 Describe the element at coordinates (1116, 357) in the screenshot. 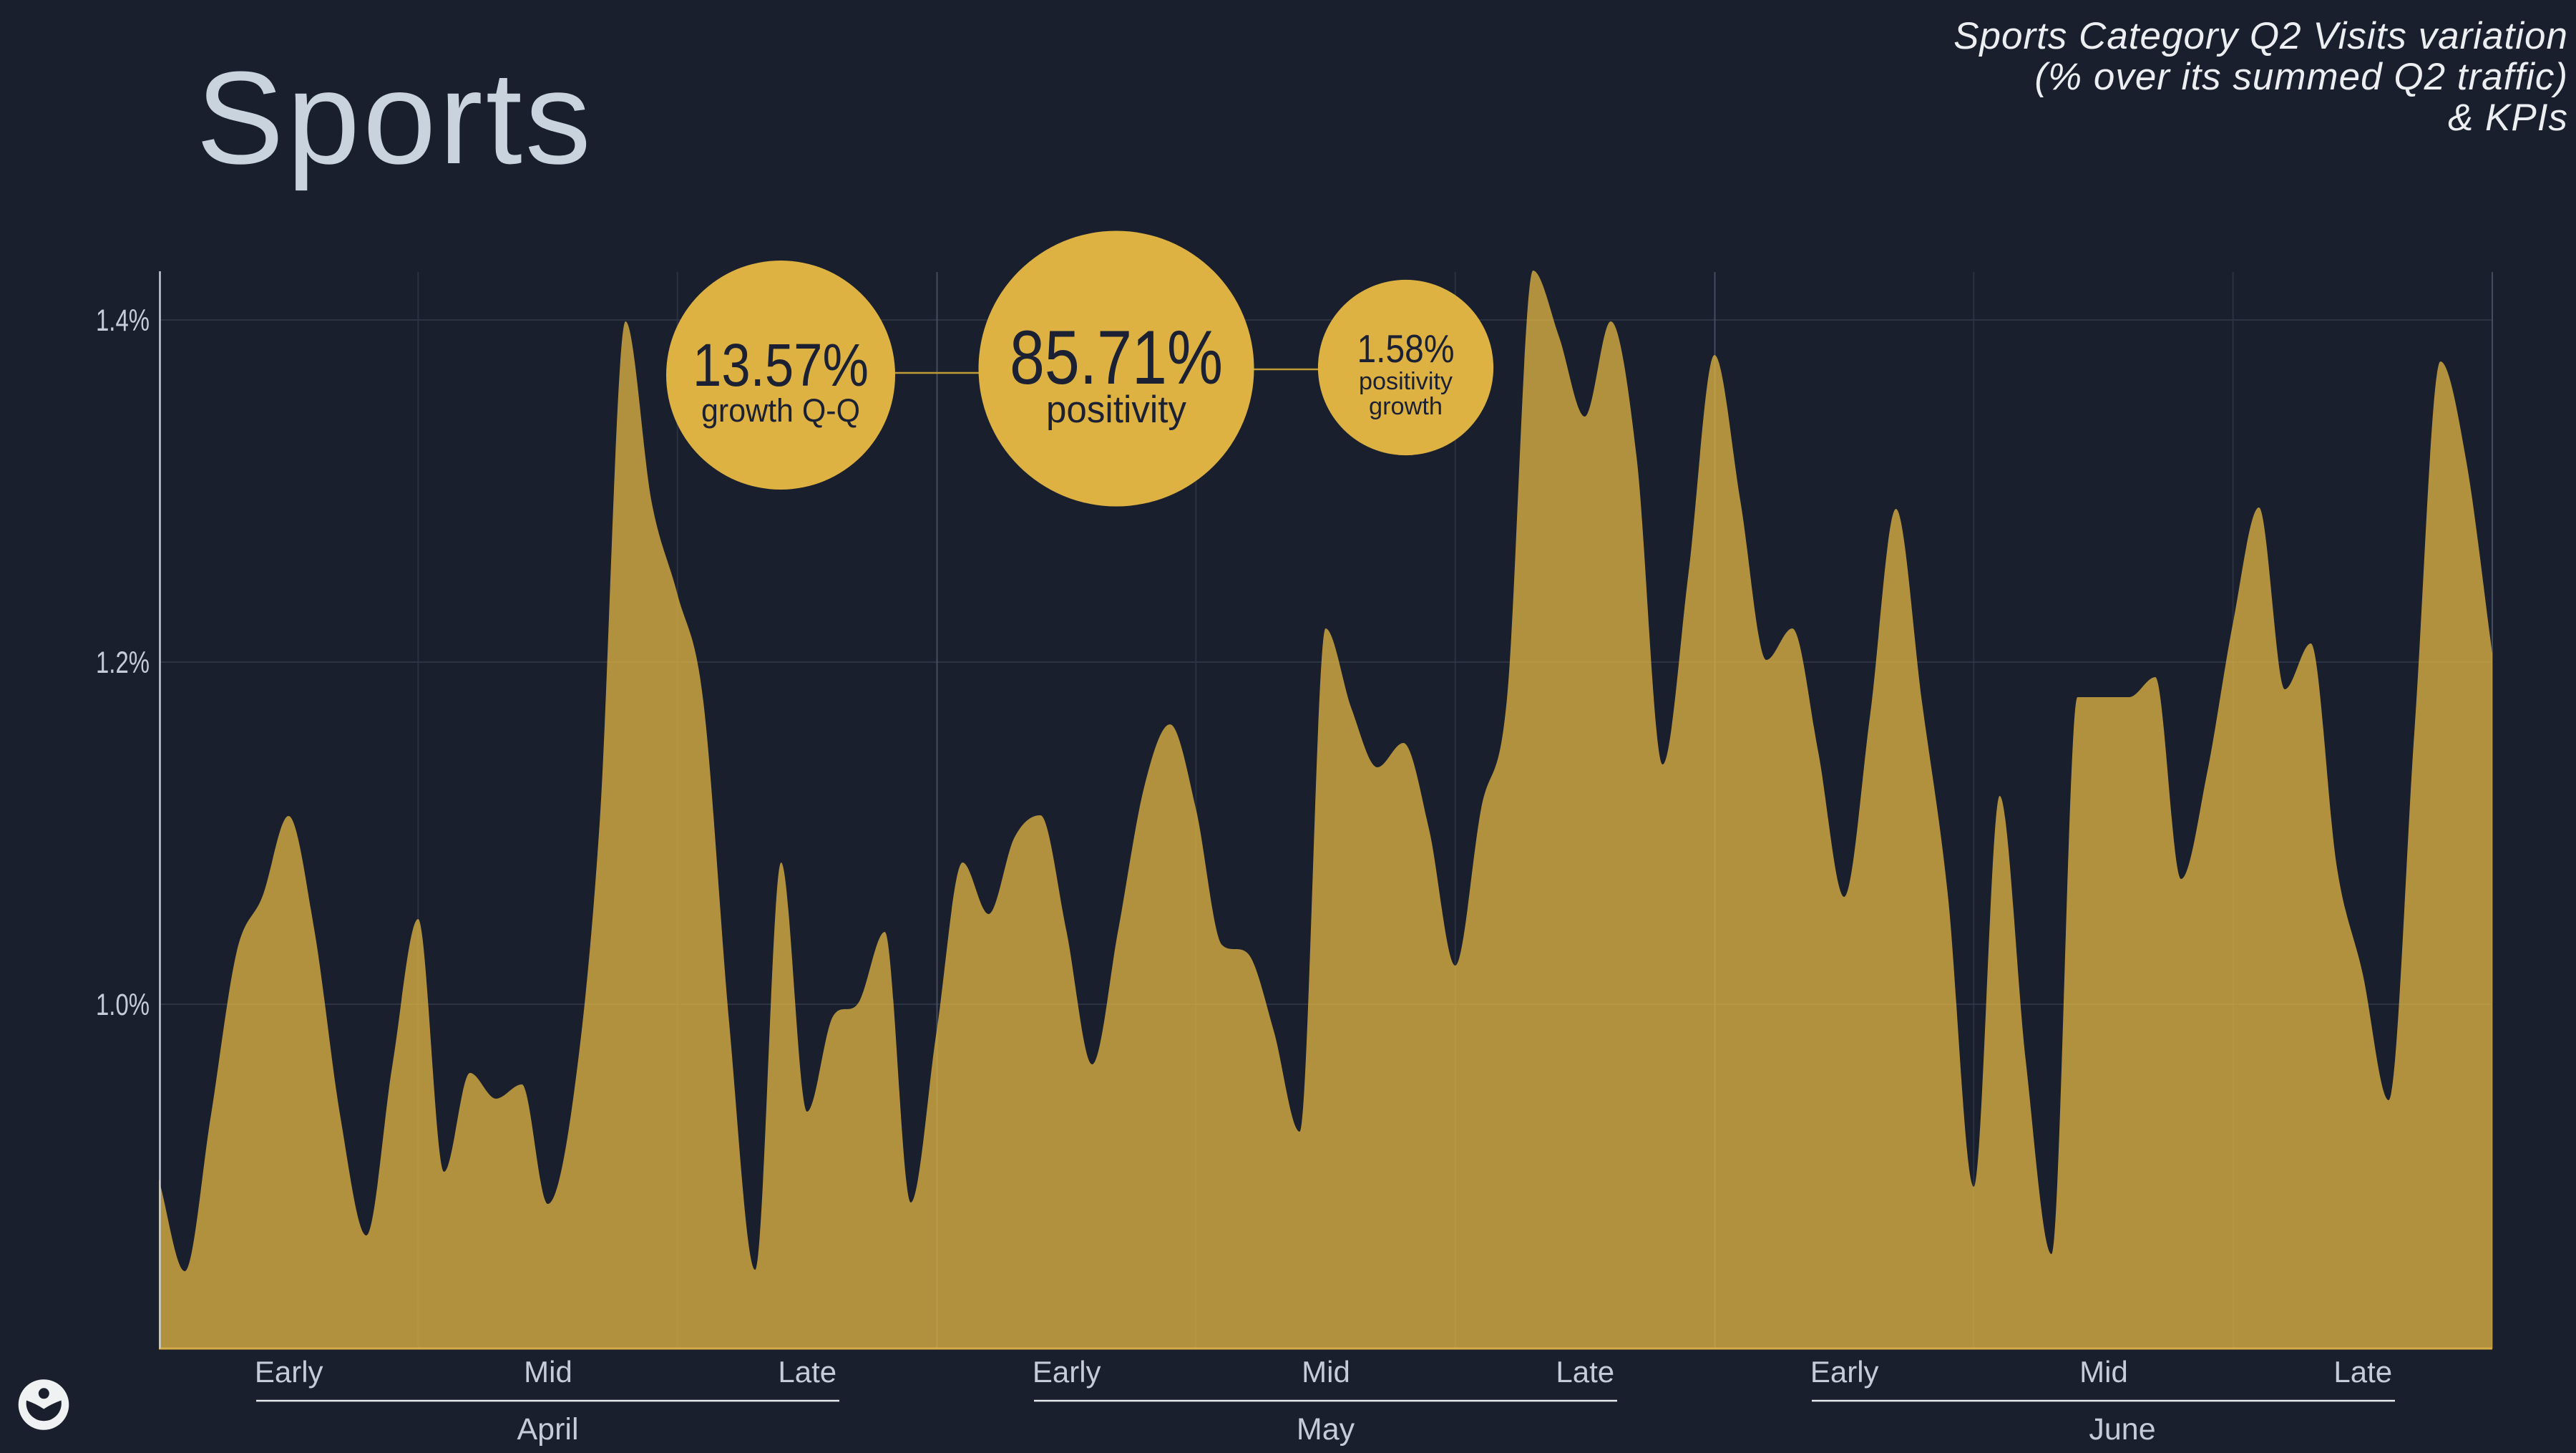

I see `svg-text: 85.71%` at that location.